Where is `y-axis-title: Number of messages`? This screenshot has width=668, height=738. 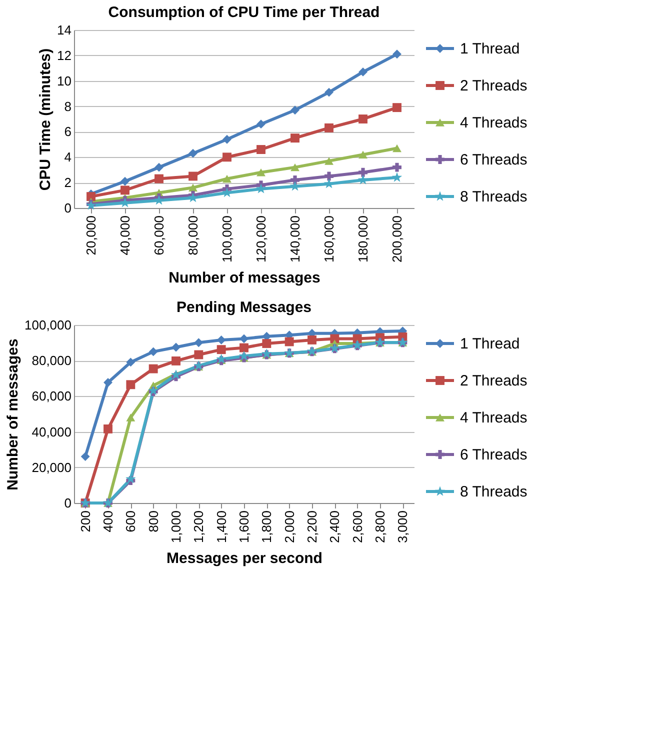
y-axis-title: Number of messages is located at coordinates (13, 414).